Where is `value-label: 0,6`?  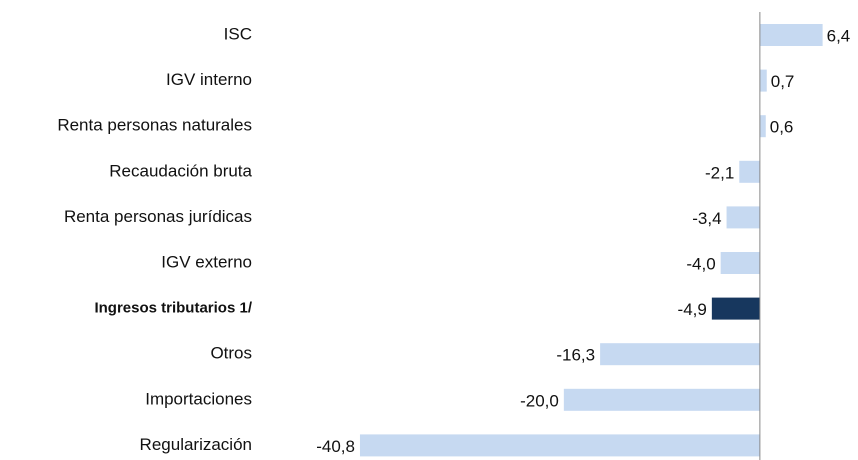 value-label: 0,6 is located at coordinates (782, 127).